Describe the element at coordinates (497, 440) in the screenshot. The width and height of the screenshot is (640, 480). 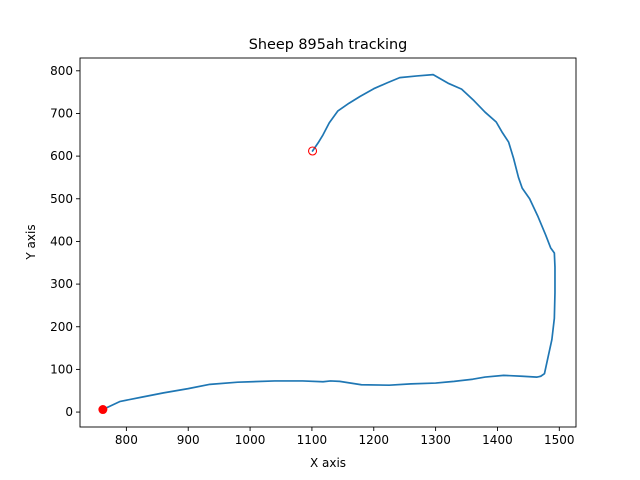
I see `x-tick-label: 1400` at that location.